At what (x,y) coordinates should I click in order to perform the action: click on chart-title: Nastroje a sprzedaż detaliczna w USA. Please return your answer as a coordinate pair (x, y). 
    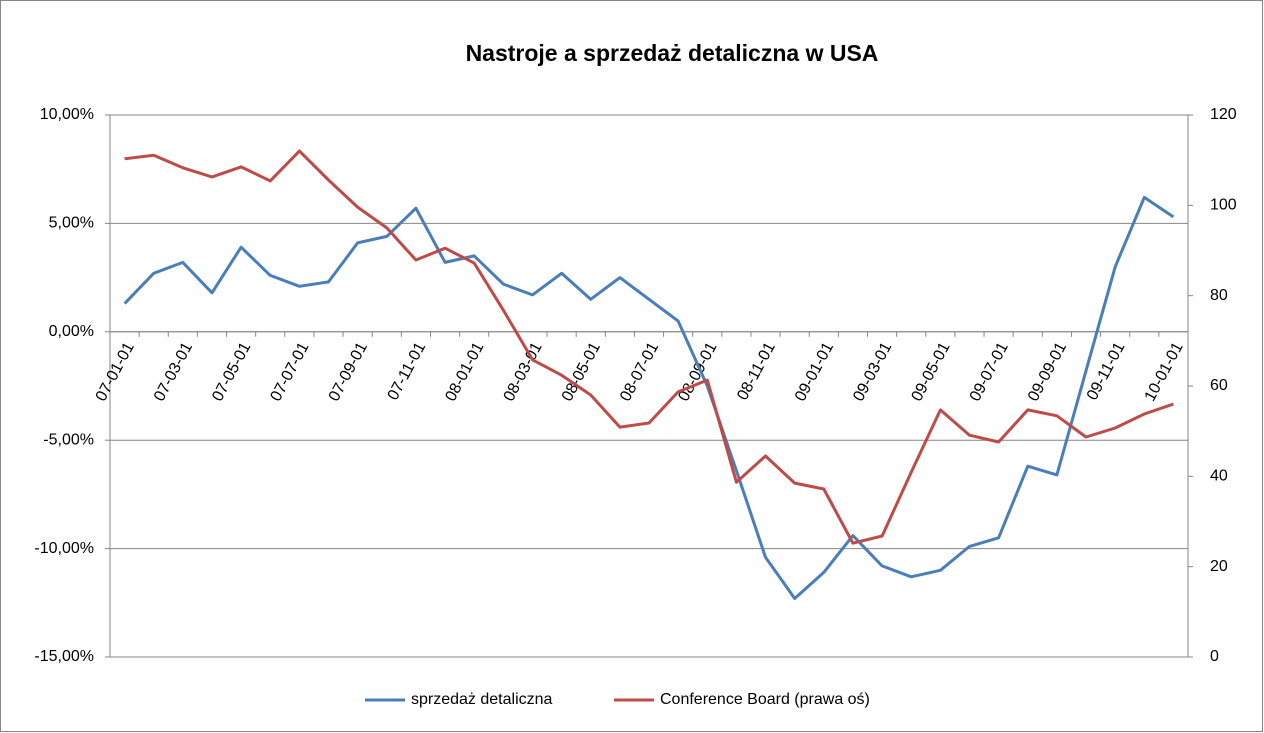
    Looking at the image, I should click on (672, 53).